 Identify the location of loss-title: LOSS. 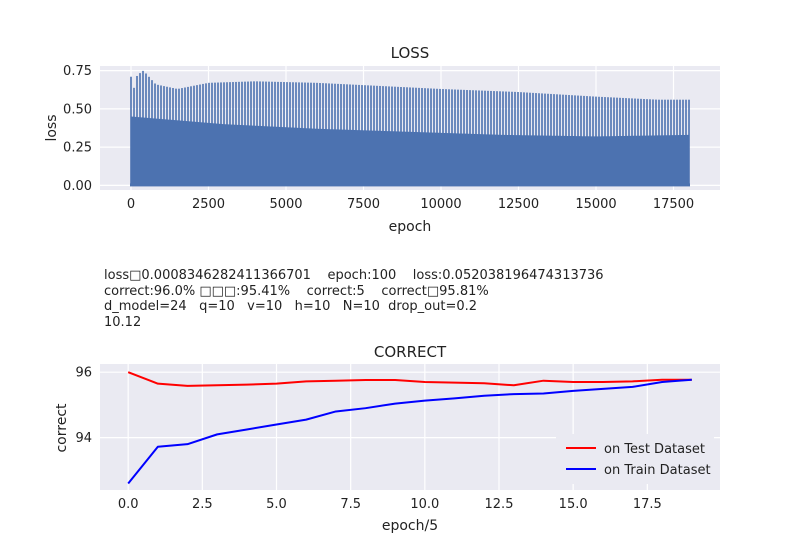
(410, 53).